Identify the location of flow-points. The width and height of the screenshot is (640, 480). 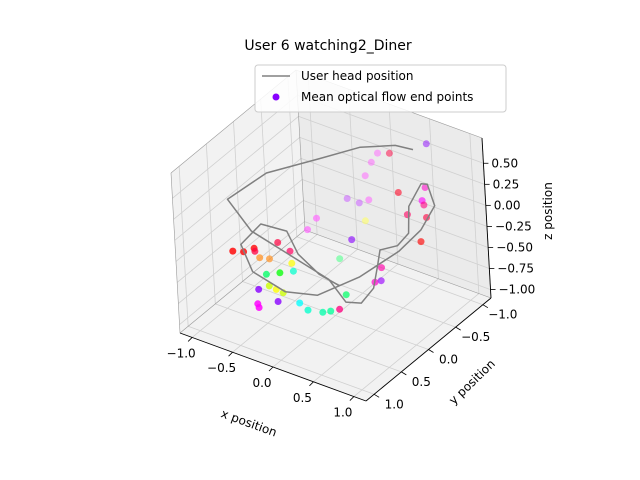
(329, 228).